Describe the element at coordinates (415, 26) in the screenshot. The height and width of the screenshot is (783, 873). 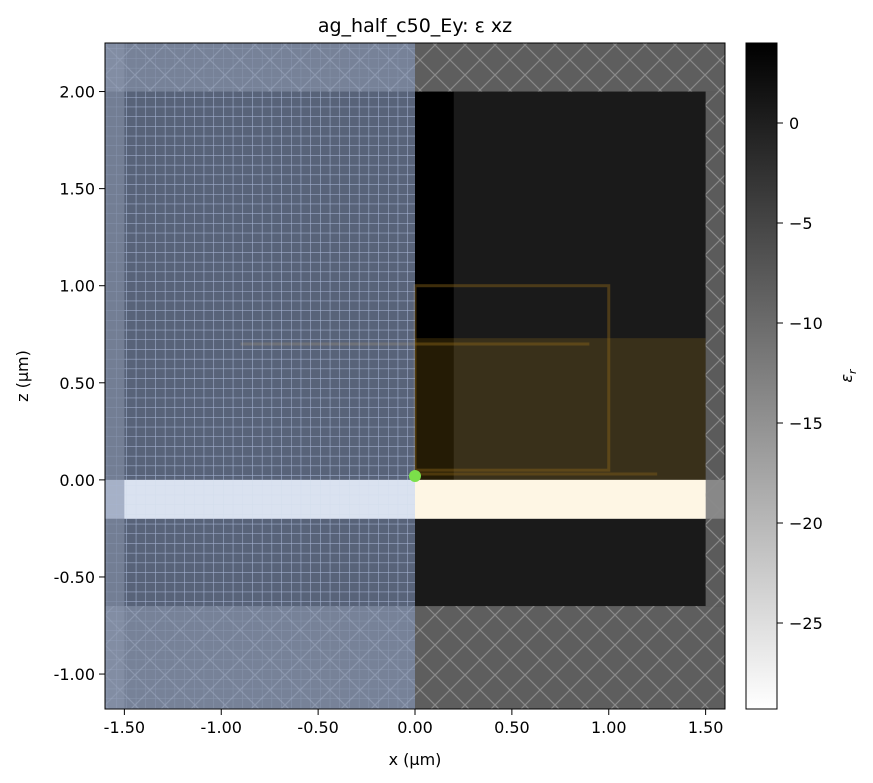
I see `chart-title: ag_half_c50_Ey: ε xz` at that location.